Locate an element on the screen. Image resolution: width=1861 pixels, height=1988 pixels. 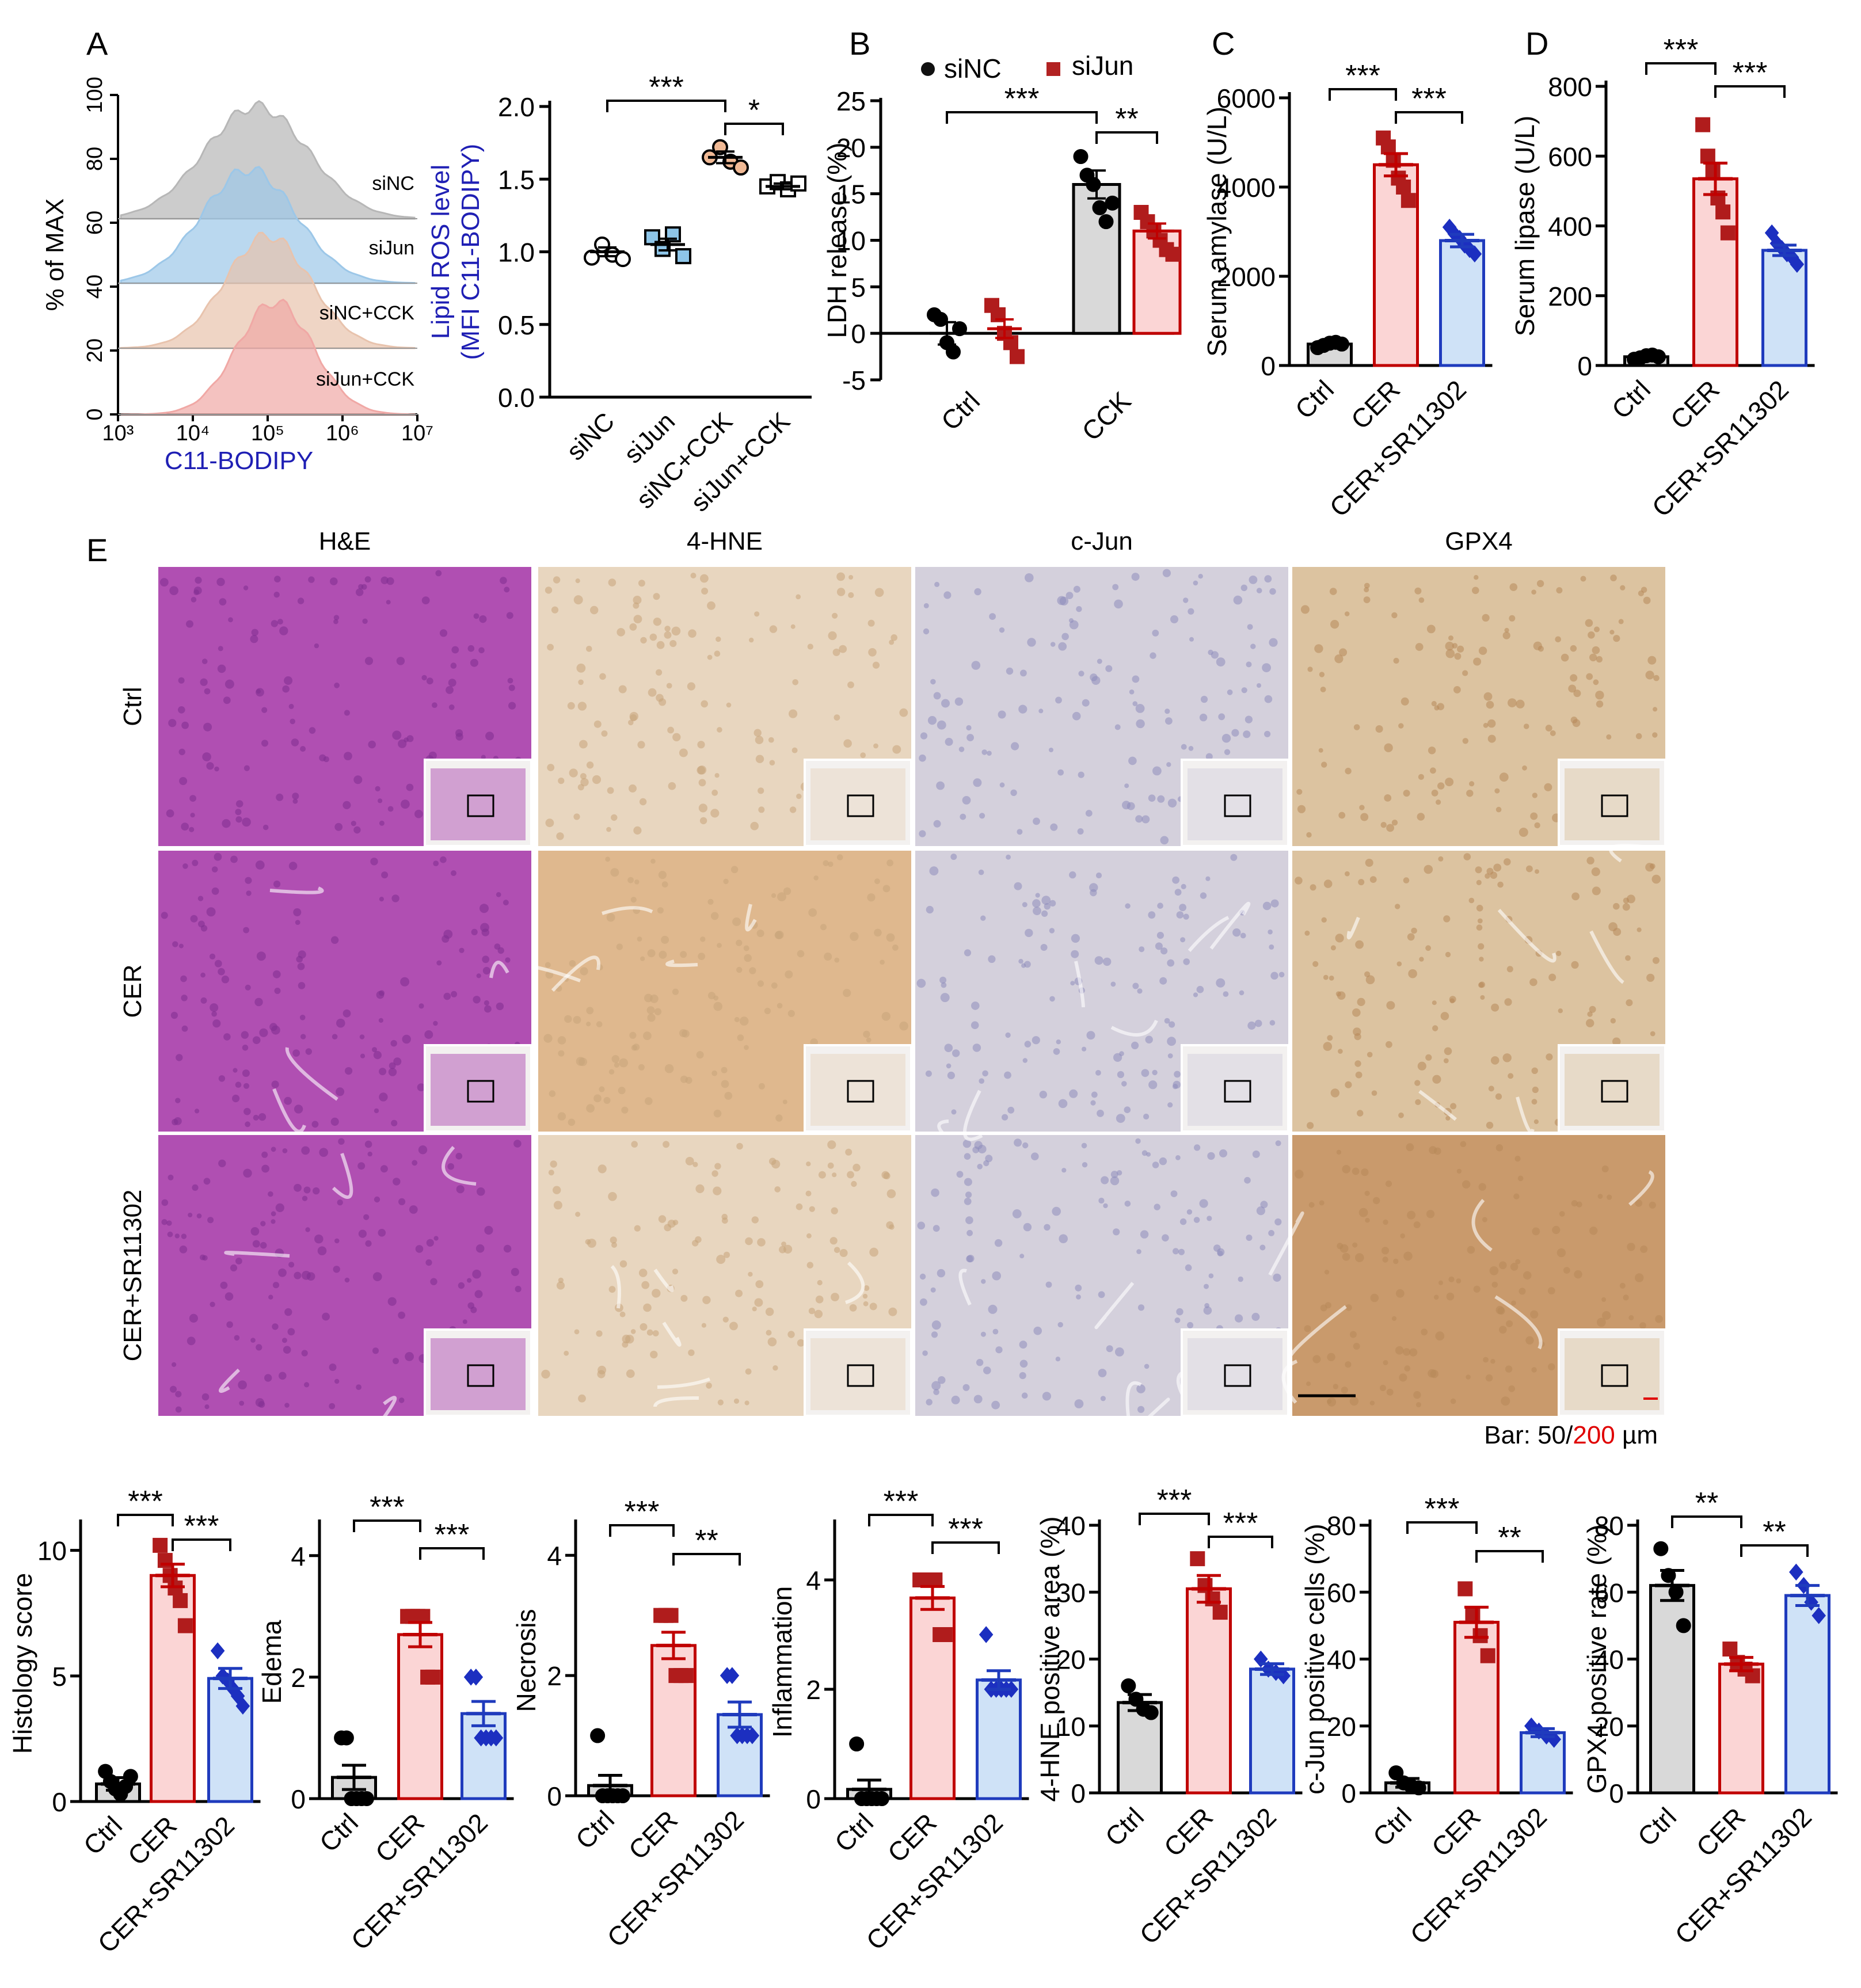
y-tick-label: 100 is located at coordinates (95, 95).